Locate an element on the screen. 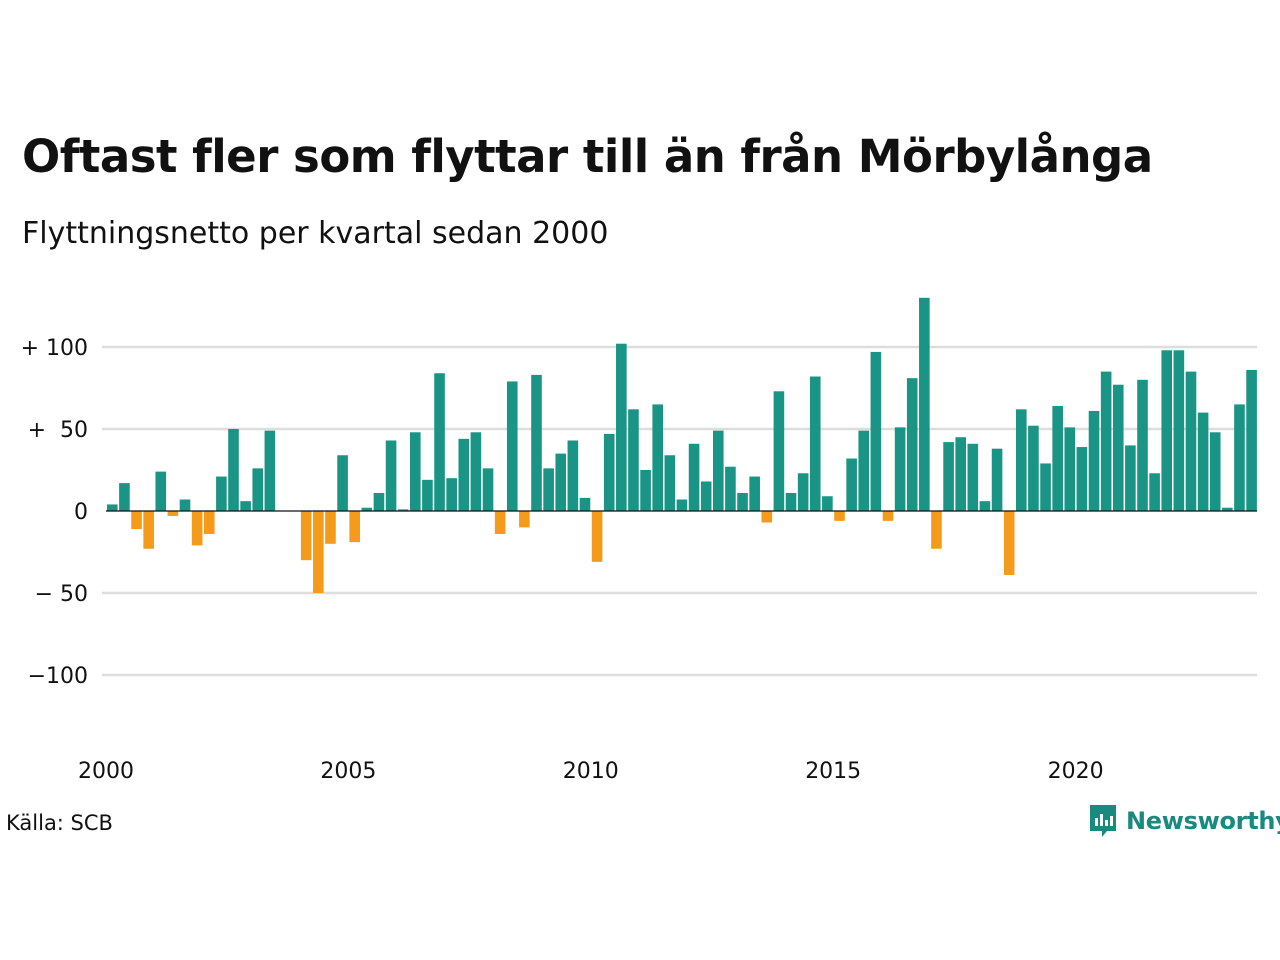 This screenshot has width=1280, height=960. x-tick-label: 2010 is located at coordinates (591, 771).